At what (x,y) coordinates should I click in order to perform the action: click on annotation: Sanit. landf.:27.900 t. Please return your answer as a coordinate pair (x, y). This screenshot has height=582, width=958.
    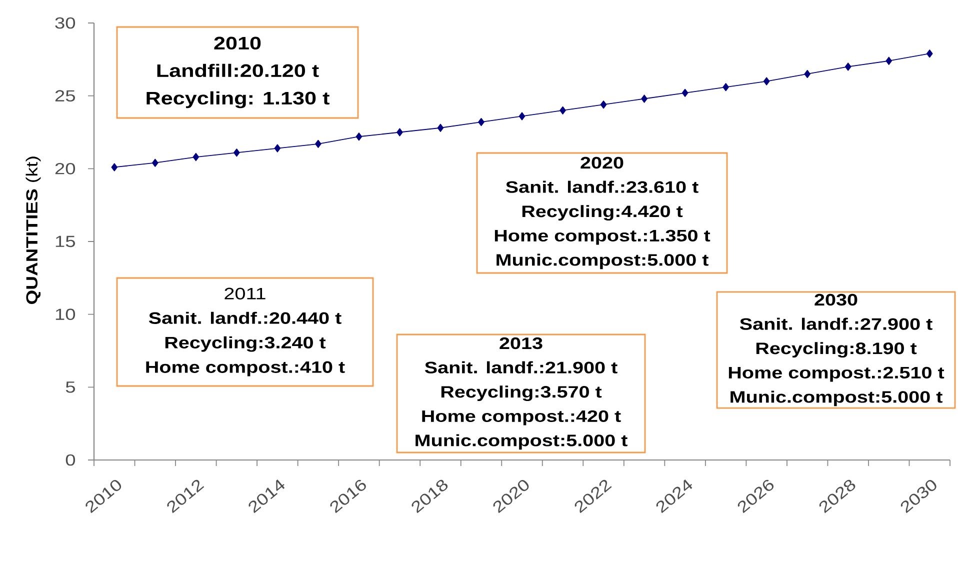
    Looking at the image, I should click on (836, 324).